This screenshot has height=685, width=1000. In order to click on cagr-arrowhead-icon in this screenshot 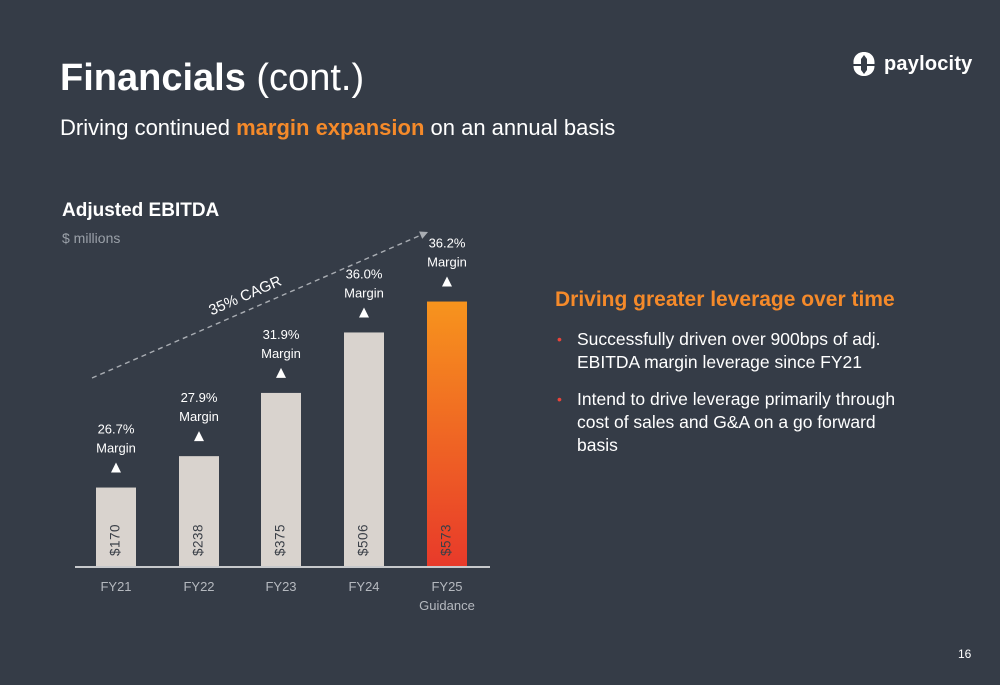, I will do `click(423, 235)`.